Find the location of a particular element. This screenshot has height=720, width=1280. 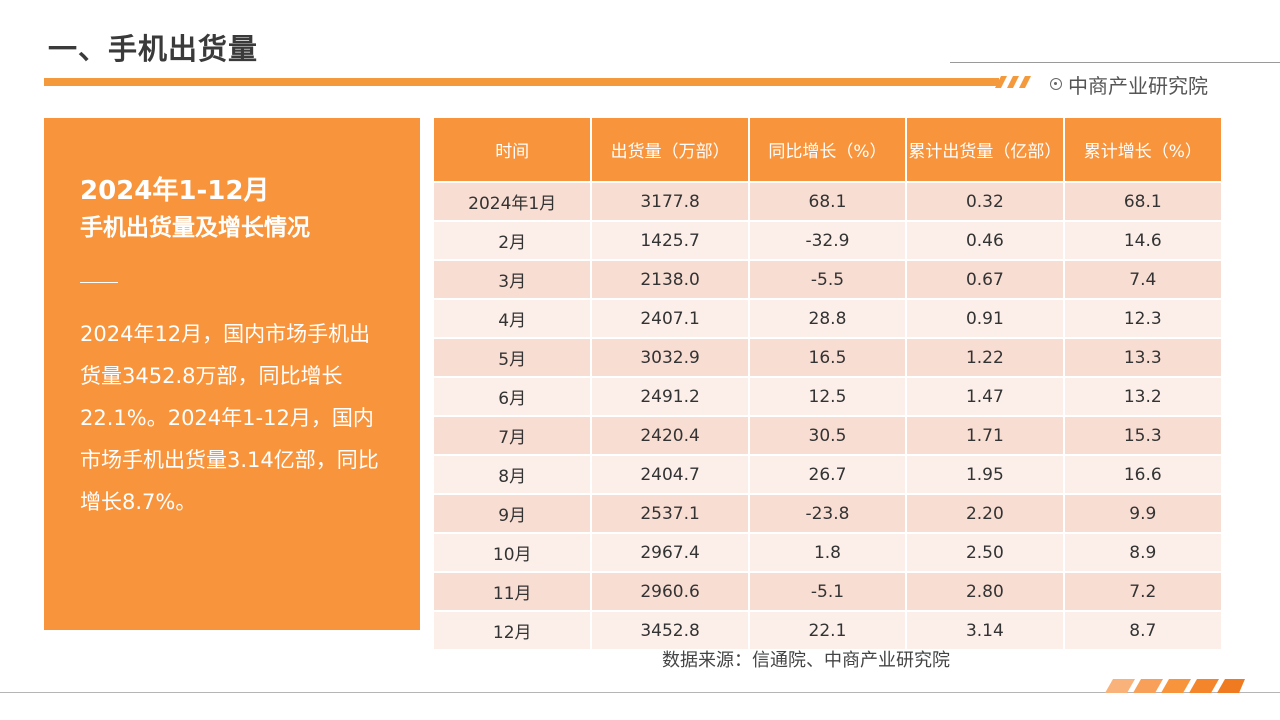

table-cell: 5月 is located at coordinates (513, 357).